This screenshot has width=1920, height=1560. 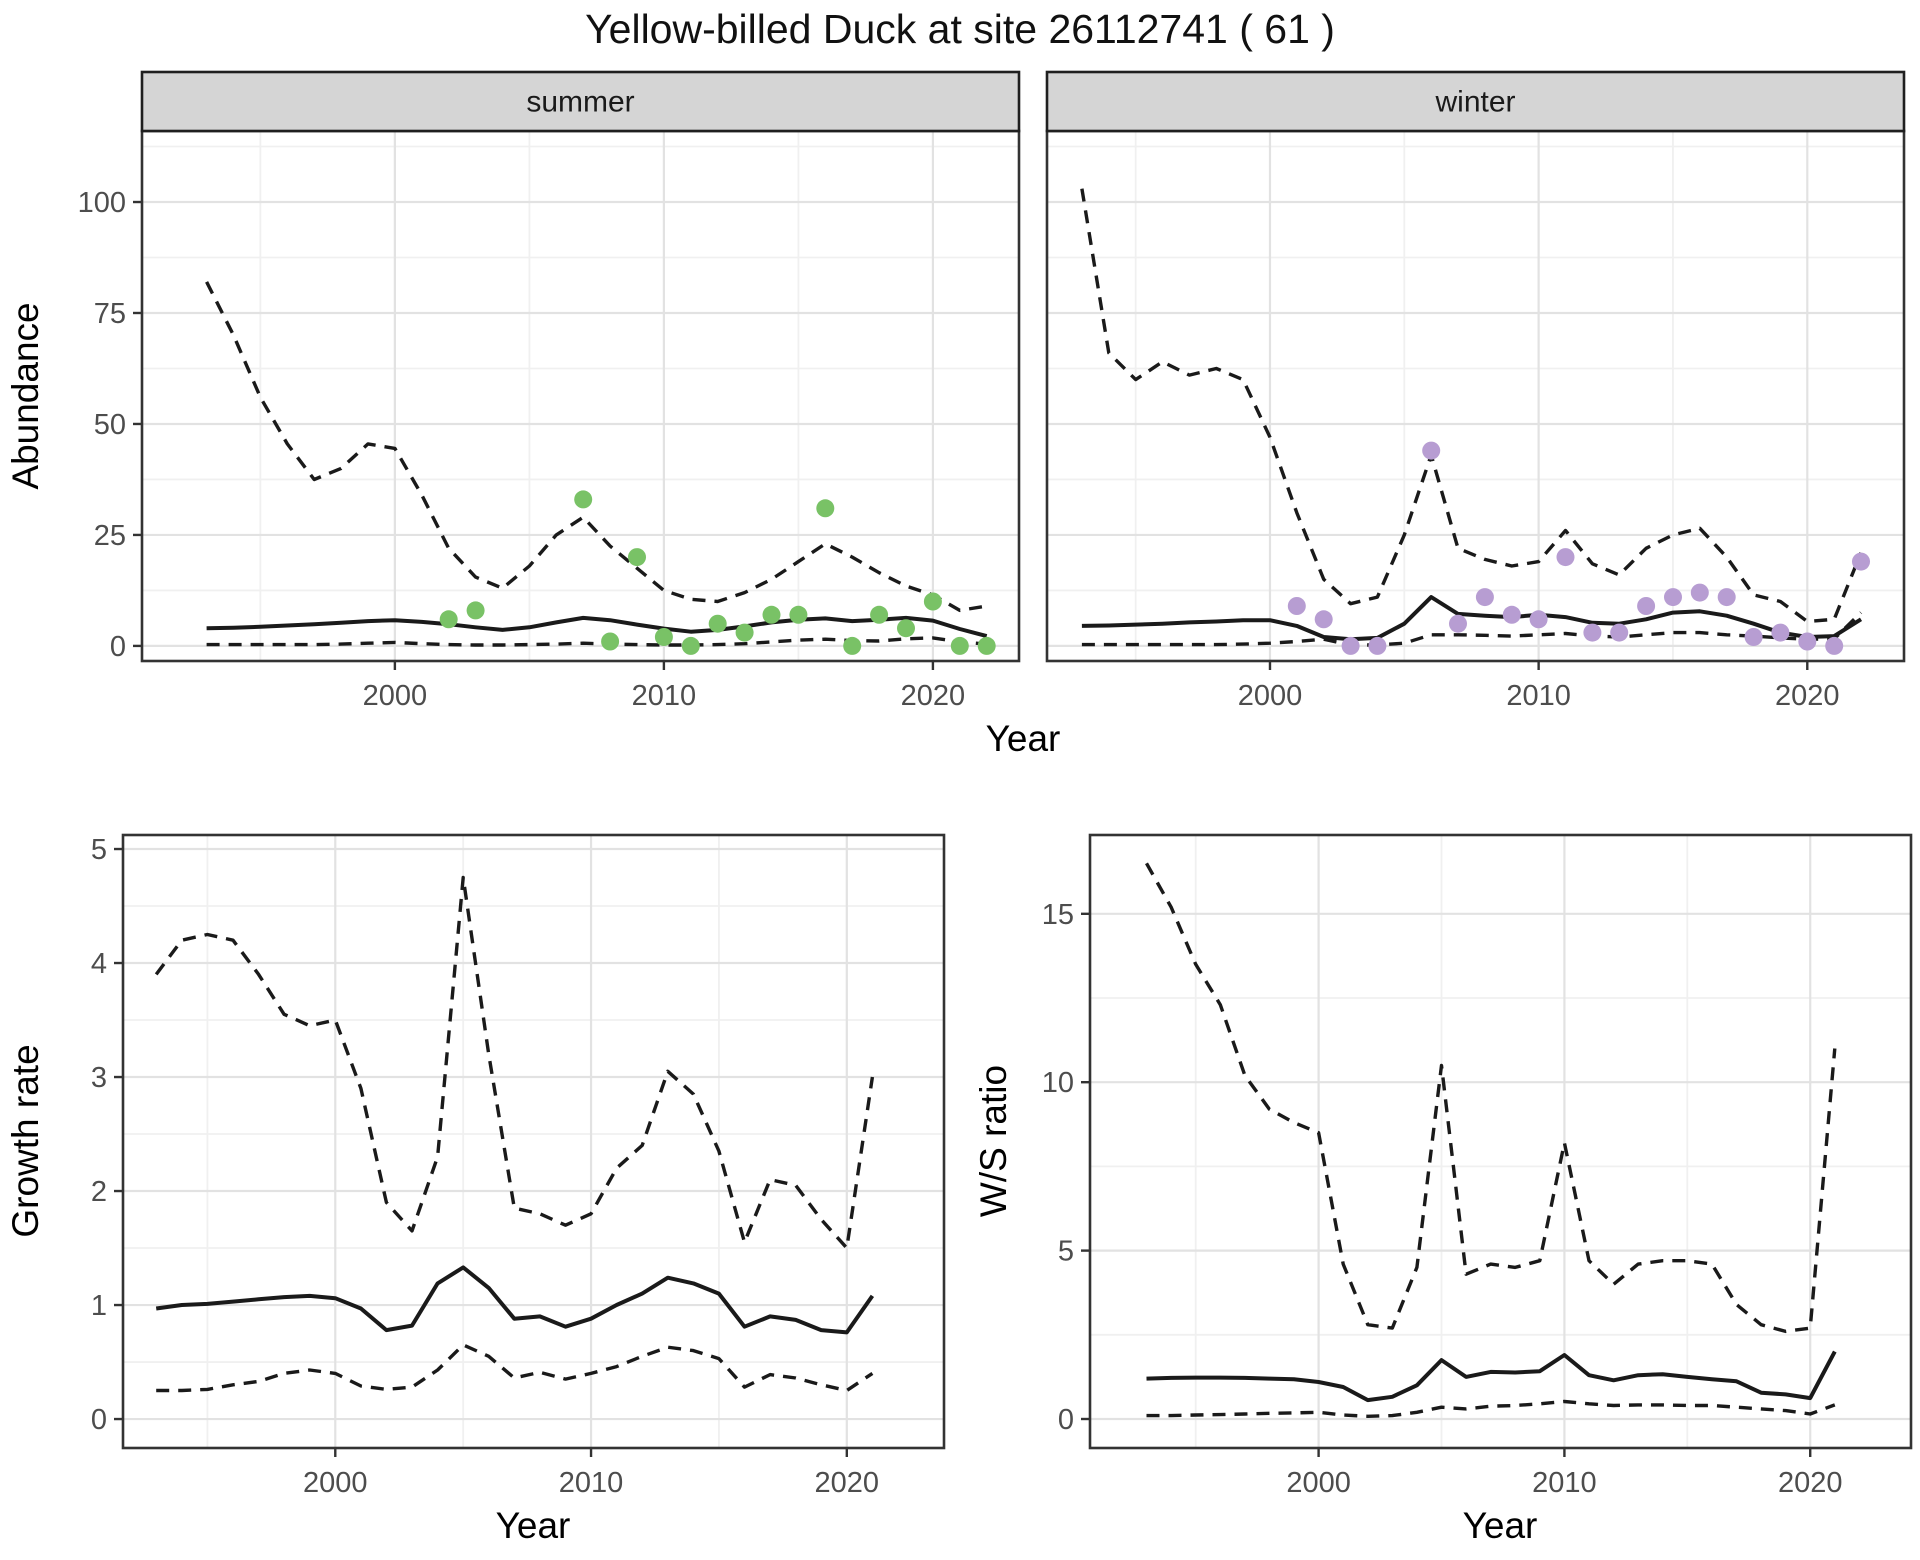 I want to click on y-tick-label: 10, so click(x=1058, y=1083).